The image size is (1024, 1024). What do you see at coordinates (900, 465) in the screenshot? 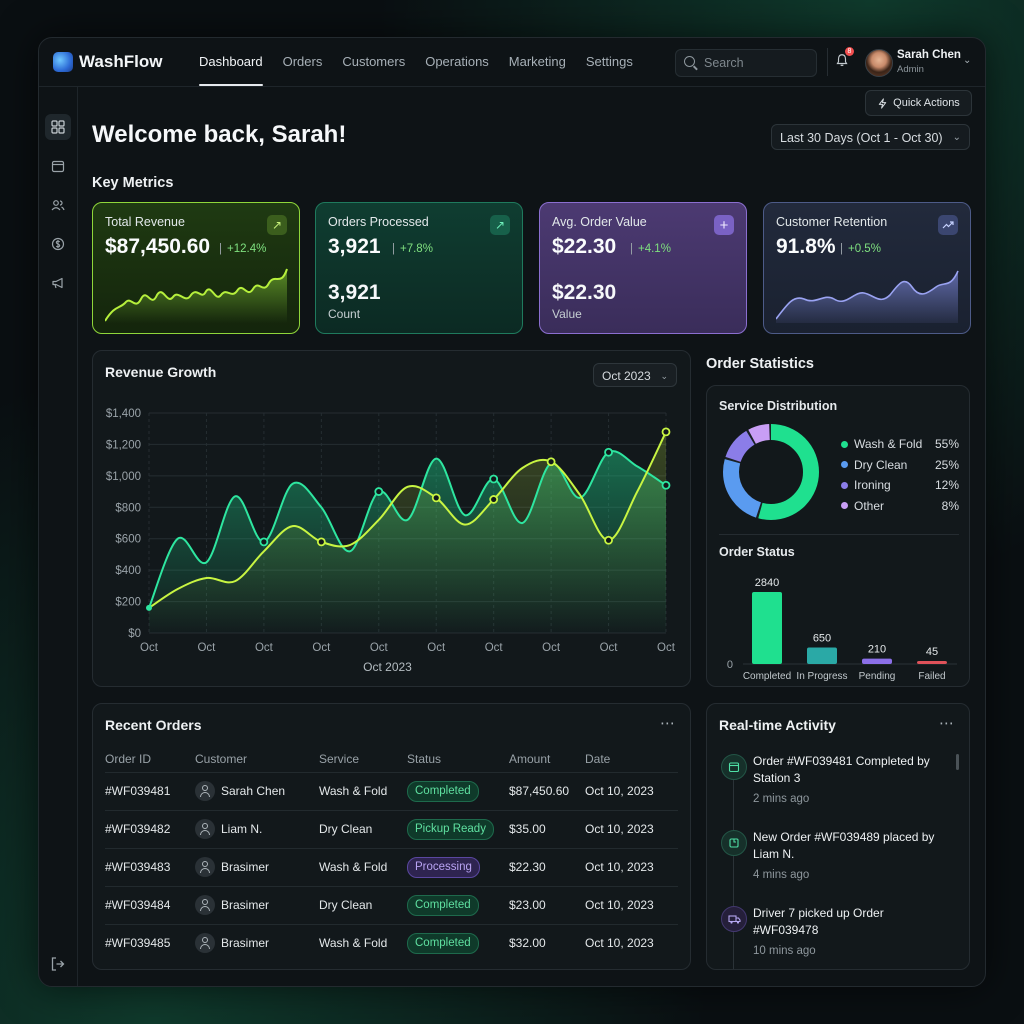
I see `legend-item: Dry Clean 25%` at bounding box center [900, 465].